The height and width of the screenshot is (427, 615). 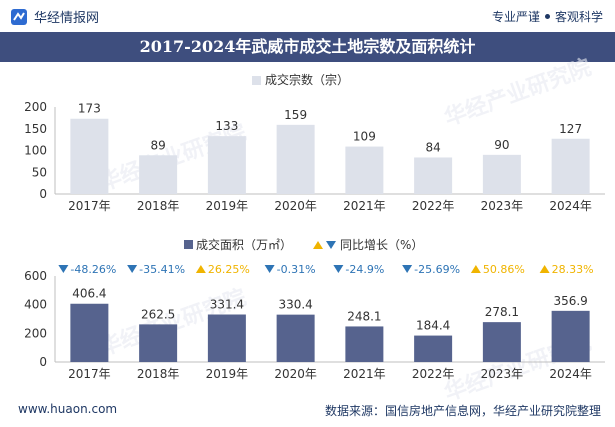 I want to click on brand-name: 华经情报网, so click(x=67, y=18).